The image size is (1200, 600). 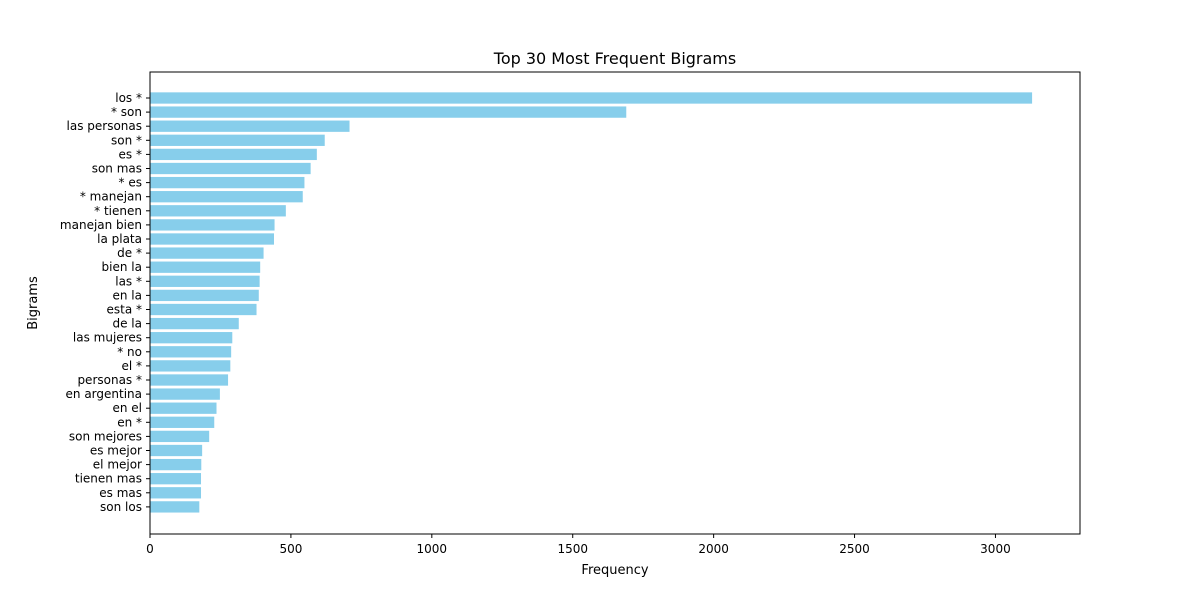 I want to click on y-tick-label: en la, so click(x=128, y=295).